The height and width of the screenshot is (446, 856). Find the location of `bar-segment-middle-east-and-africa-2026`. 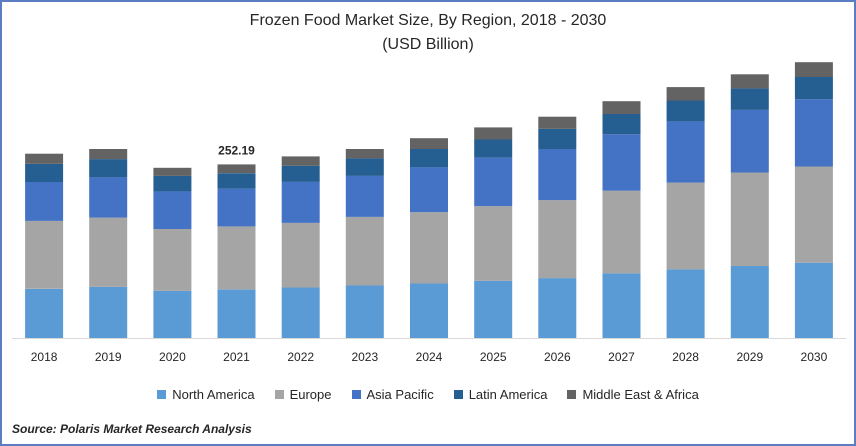

bar-segment-middle-east-and-africa-2026 is located at coordinates (557, 122).